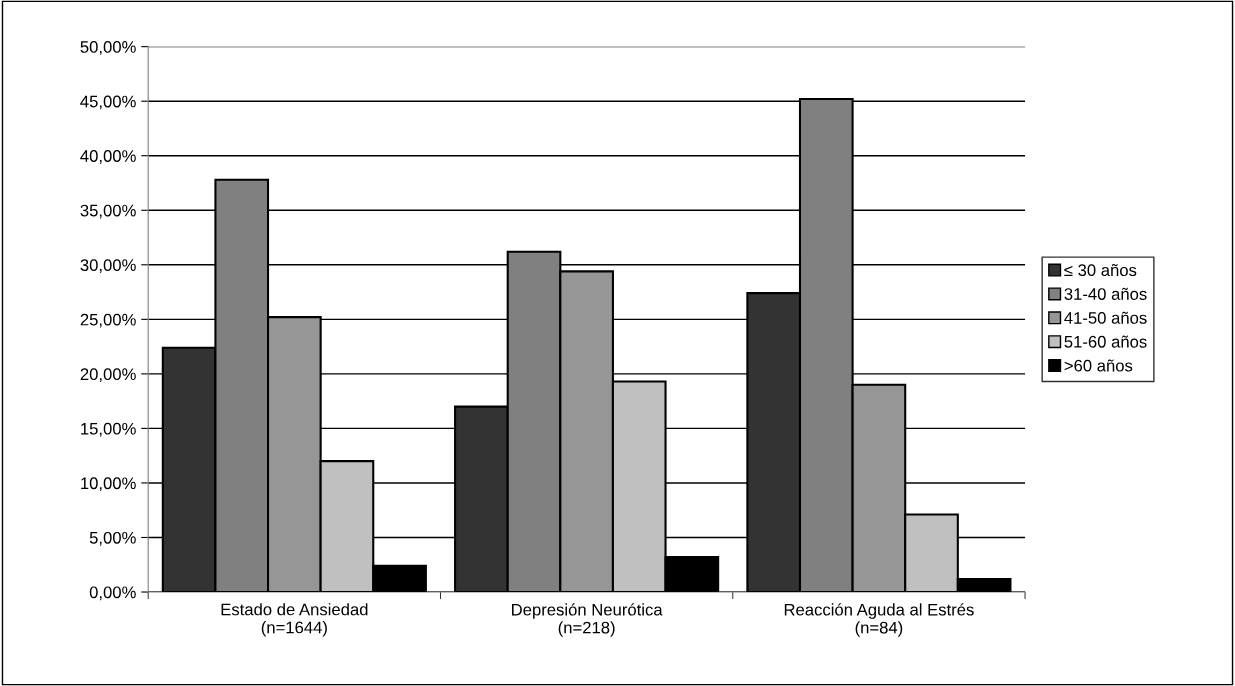 The height and width of the screenshot is (686, 1235). What do you see at coordinates (1098, 365) in the screenshot?
I see `legend-label: >60 años` at bounding box center [1098, 365].